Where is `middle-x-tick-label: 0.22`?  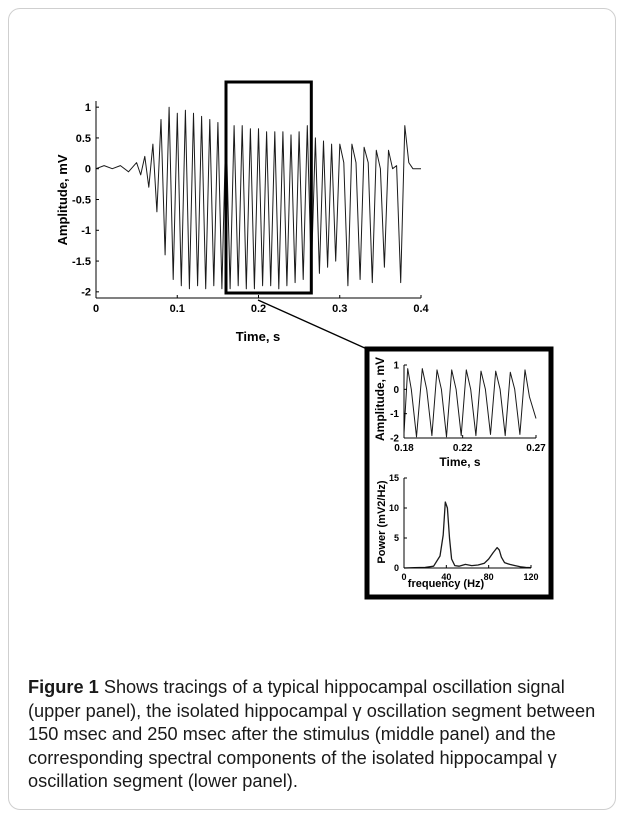
middle-x-tick-label: 0.22 is located at coordinates (463, 448).